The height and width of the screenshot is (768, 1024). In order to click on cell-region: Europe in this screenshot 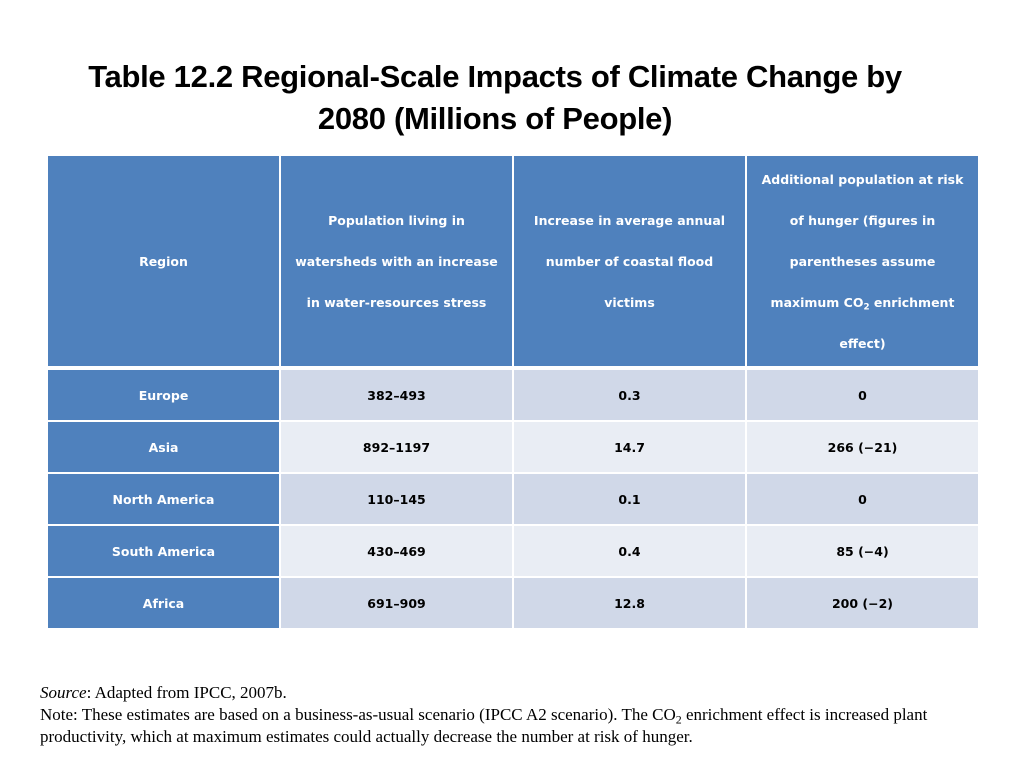, I will do `click(163, 394)`.